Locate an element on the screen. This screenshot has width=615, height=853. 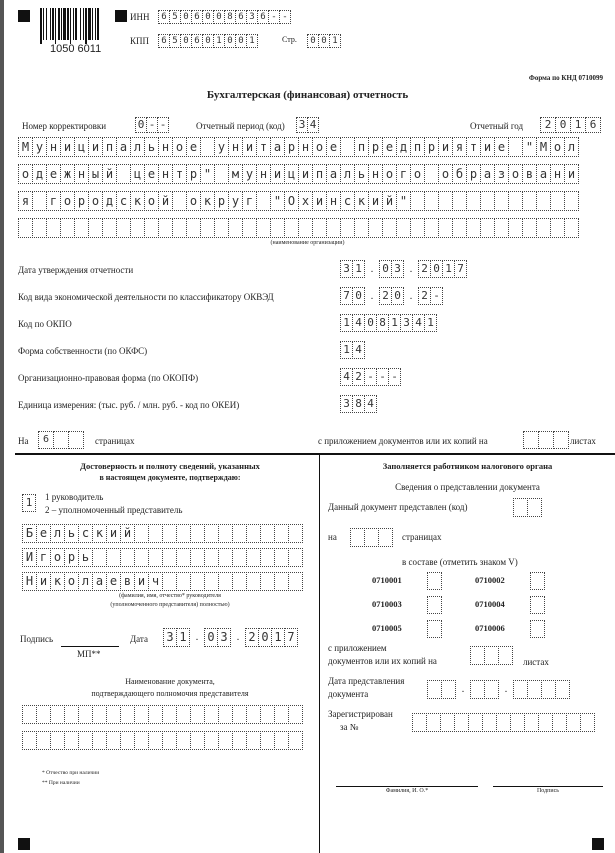
signer-name-row: Бельский is located at coordinates (162, 533).